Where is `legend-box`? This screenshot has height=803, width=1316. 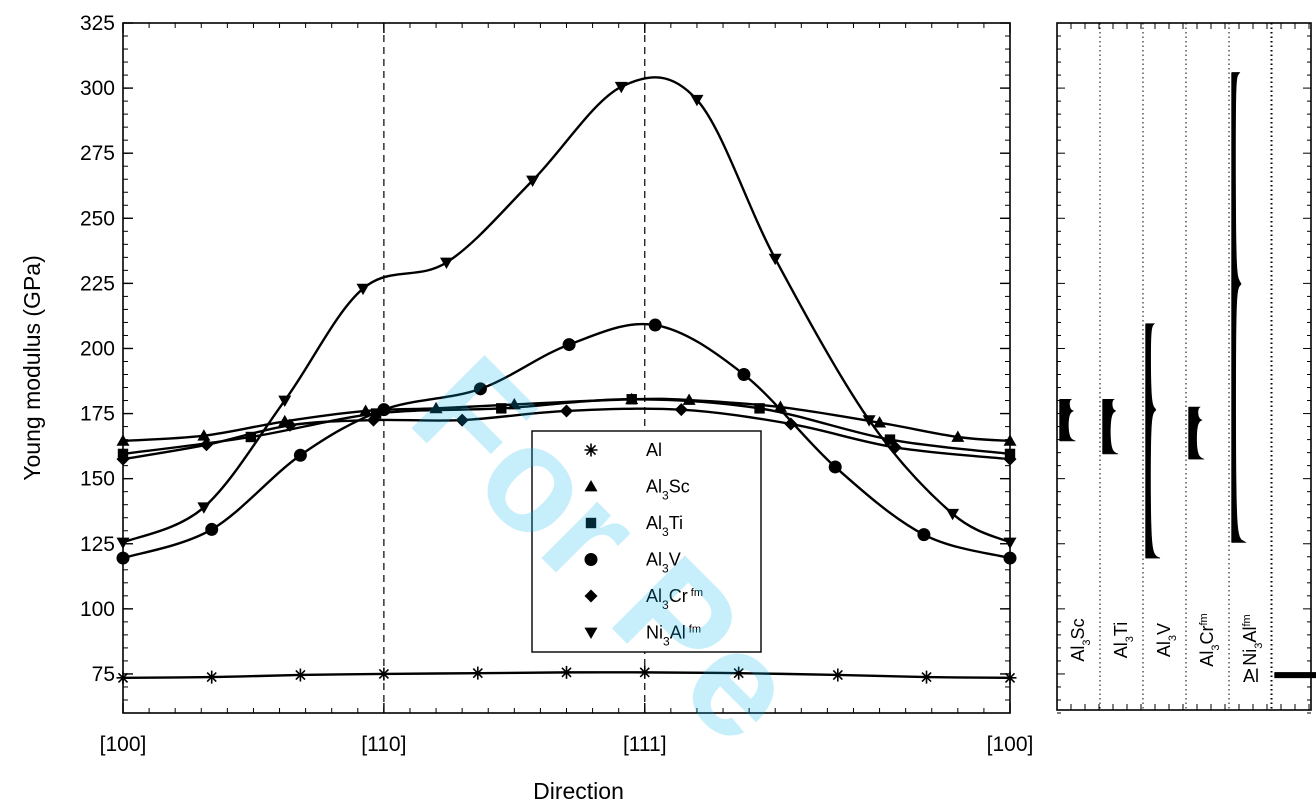
legend-box is located at coordinates (646, 541).